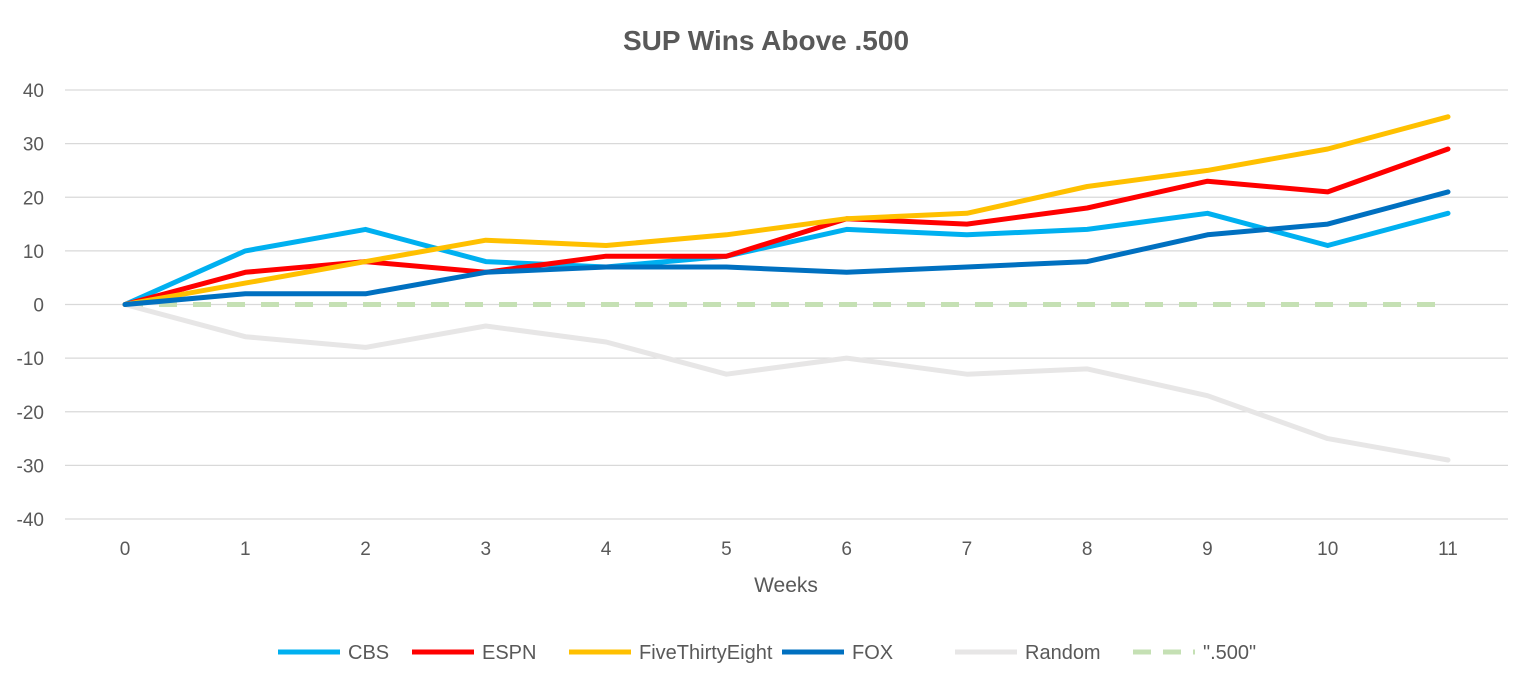 The height and width of the screenshot is (685, 1532). I want to click on x-tick-label: 6, so click(846, 549).